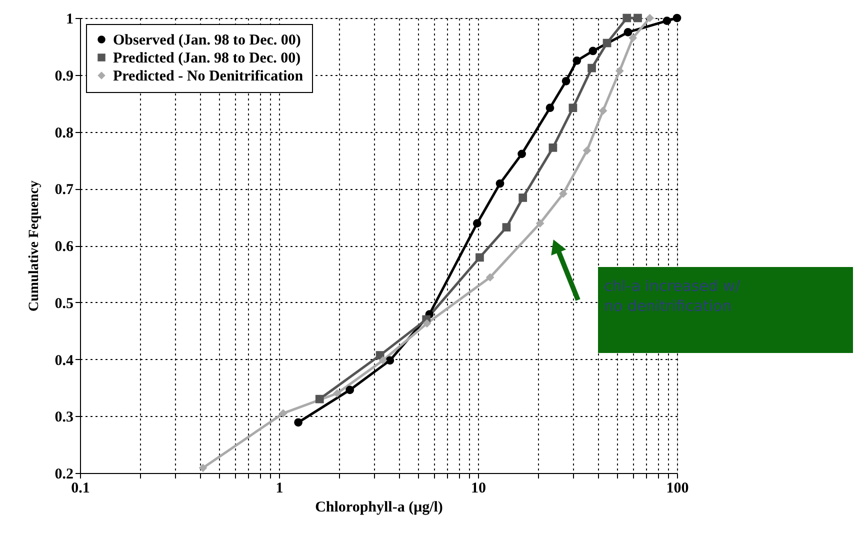 The height and width of the screenshot is (541, 855). What do you see at coordinates (64, 190) in the screenshot?
I see `y-tick-label: 0.7` at bounding box center [64, 190].